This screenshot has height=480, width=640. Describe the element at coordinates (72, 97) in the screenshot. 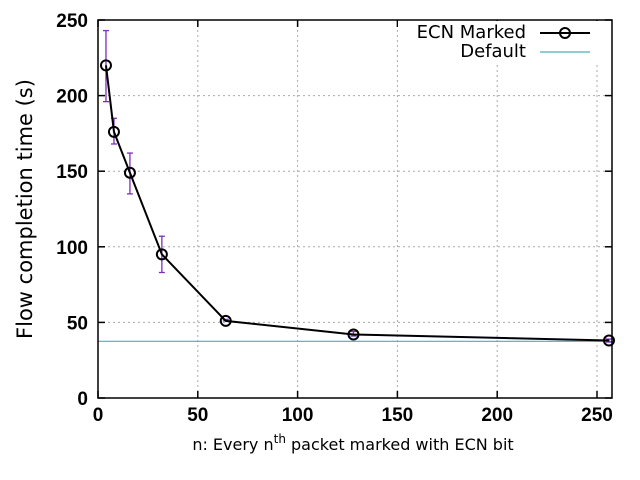

I see `y-tick-label: 200` at that location.